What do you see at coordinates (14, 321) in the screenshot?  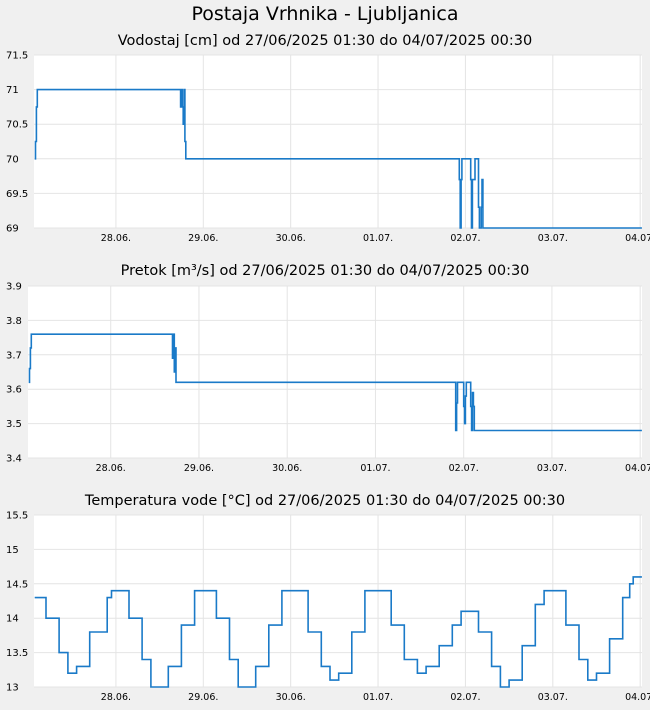 I see `y-tick-label: 3.8` at bounding box center [14, 321].